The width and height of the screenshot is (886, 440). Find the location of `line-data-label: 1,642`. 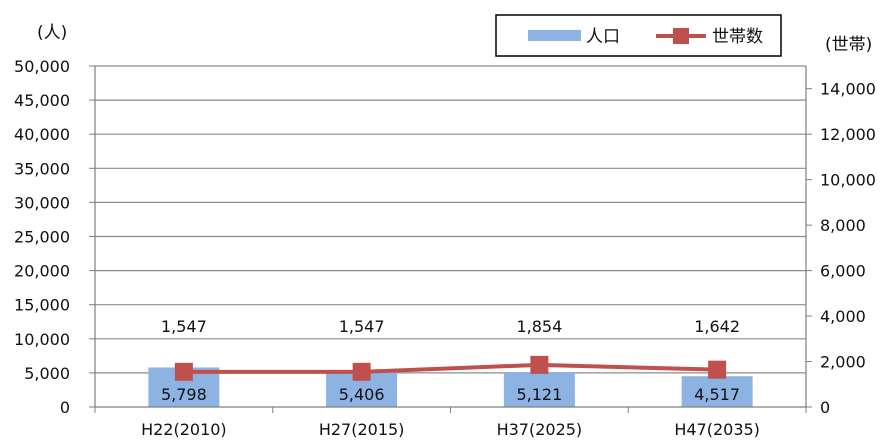

line-data-label: 1,642 is located at coordinates (717, 326).